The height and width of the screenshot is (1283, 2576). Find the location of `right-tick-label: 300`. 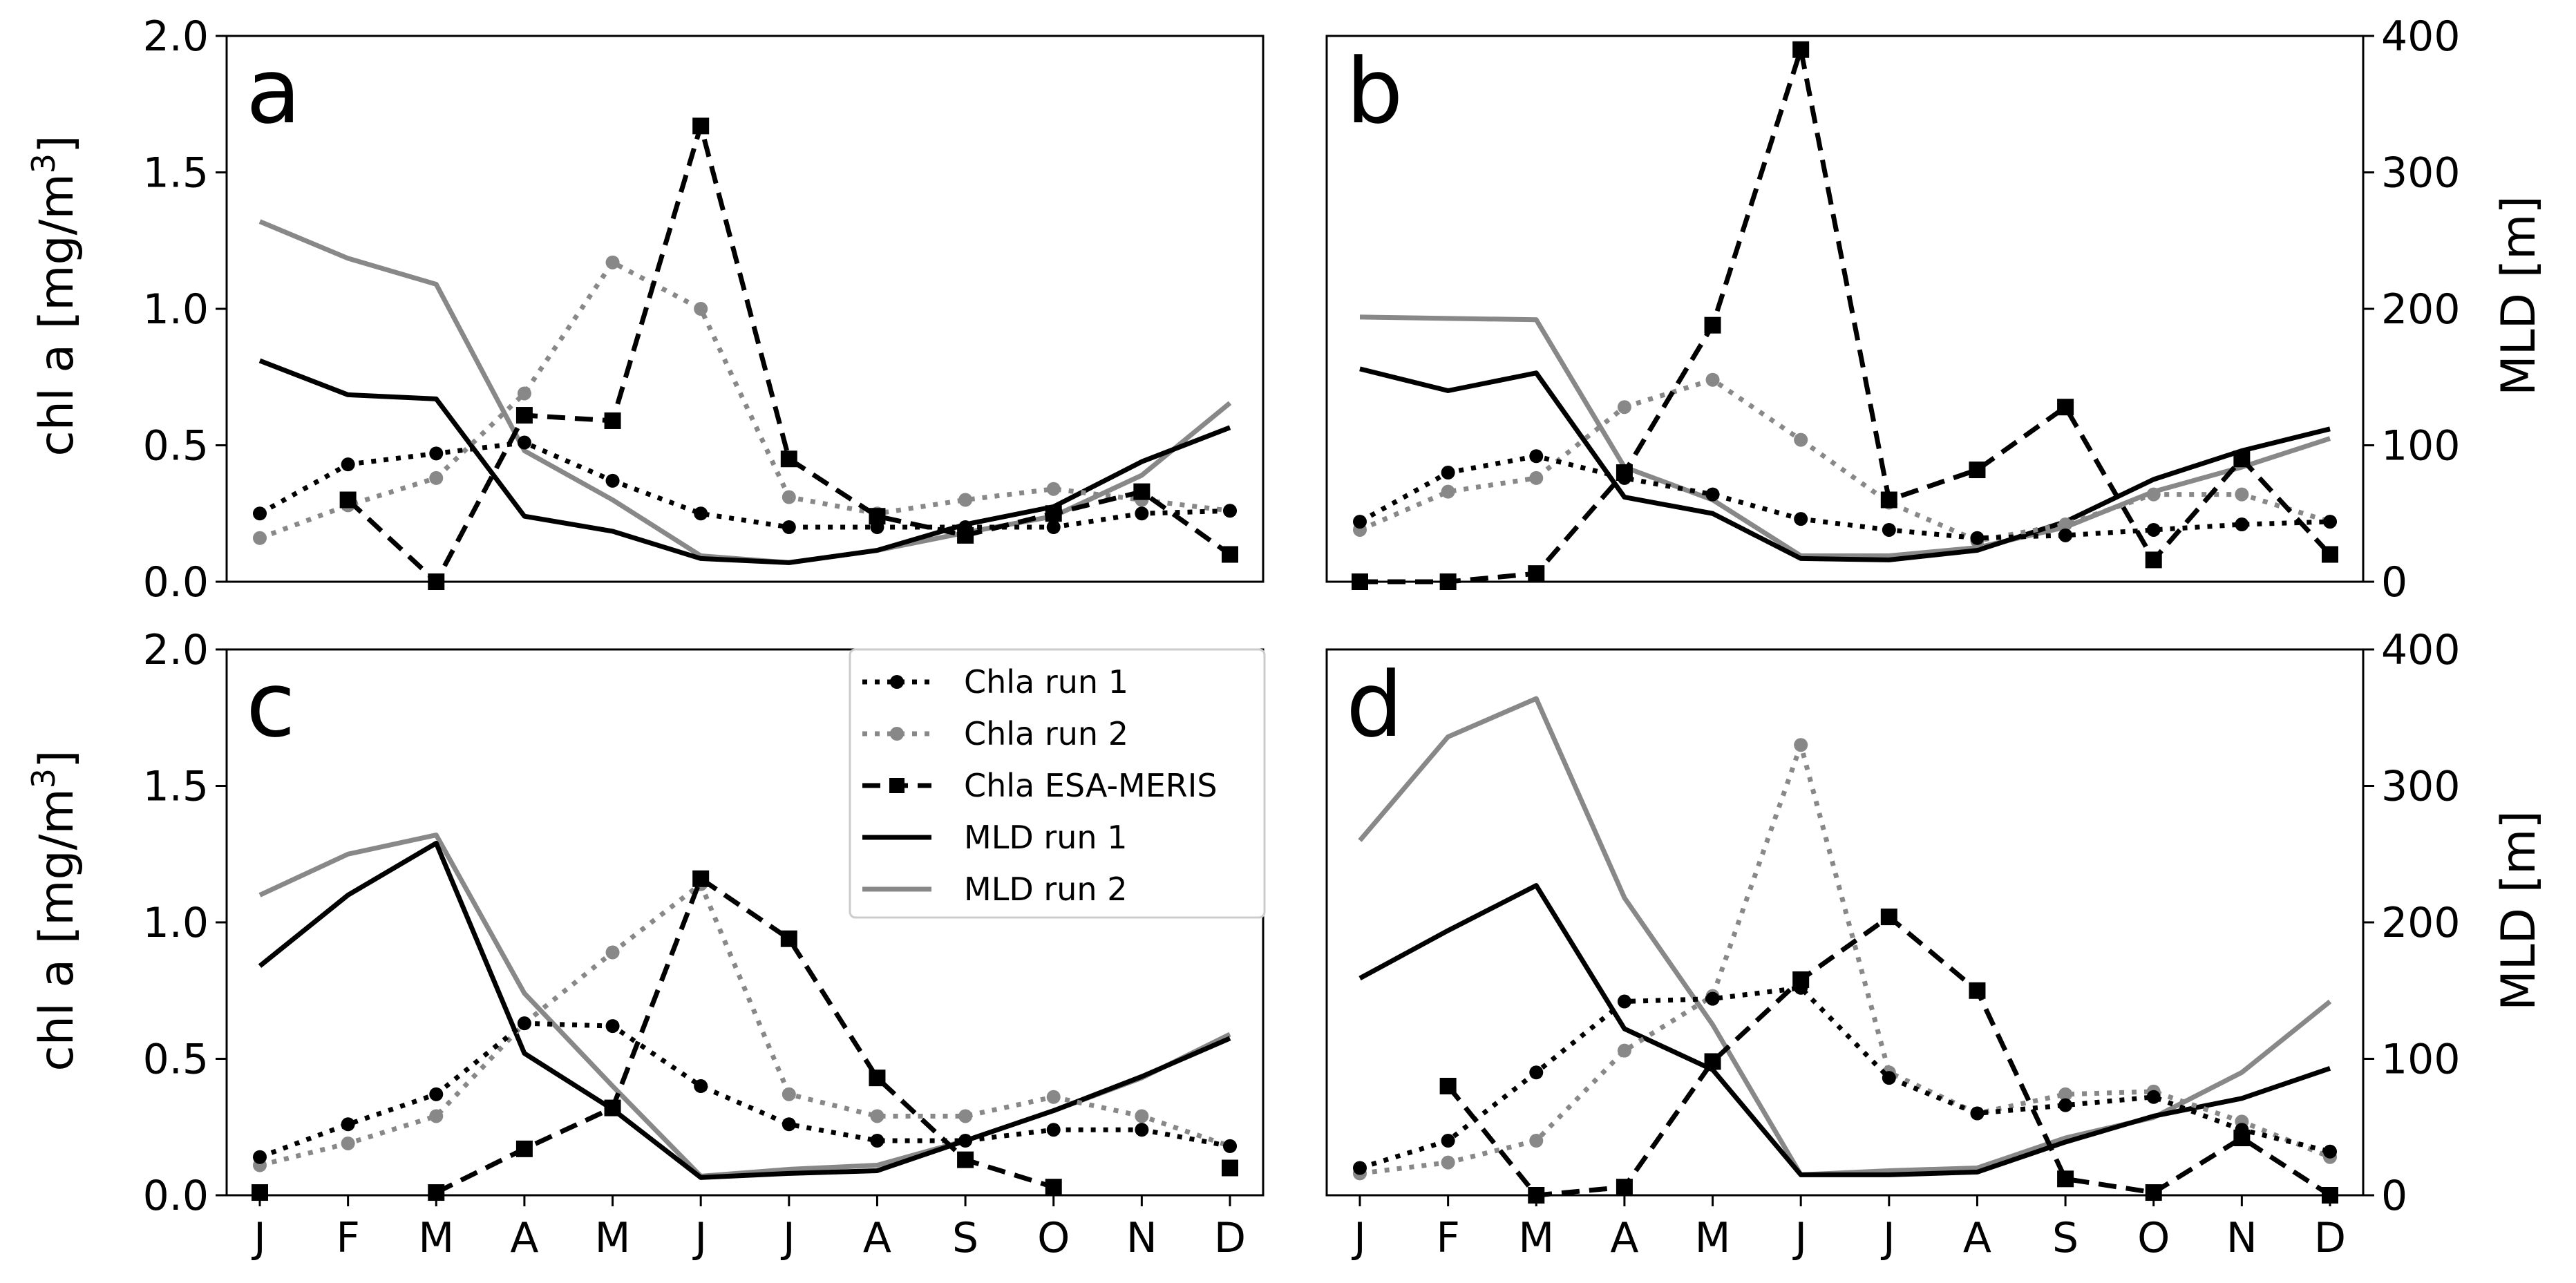

right-tick-label: 300 is located at coordinates (2421, 787).